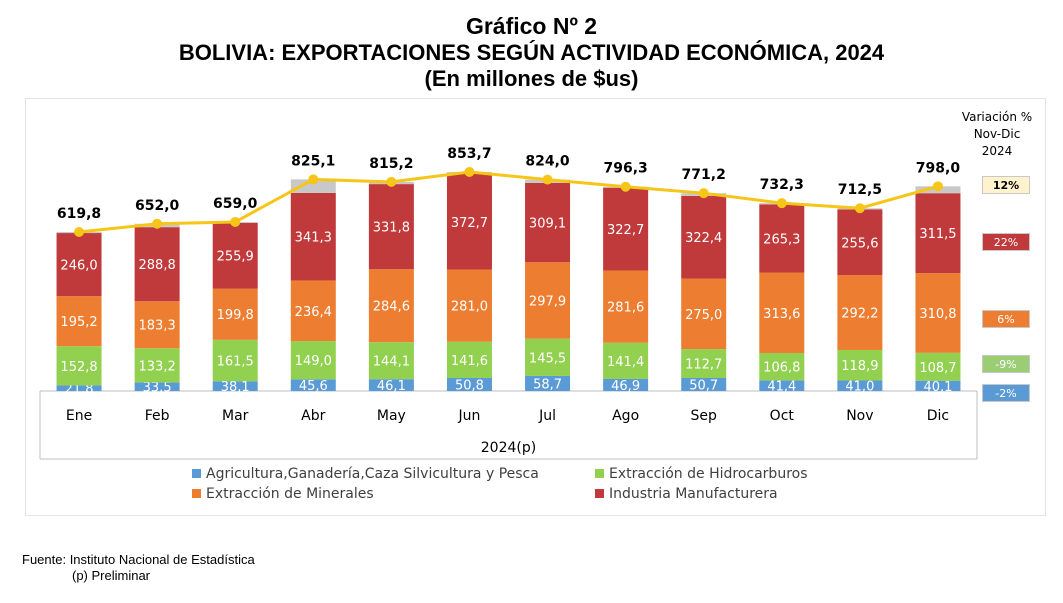 The image size is (1063, 603). What do you see at coordinates (157, 206) in the screenshot?
I see `total-label: 652,0` at bounding box center [157, 206].